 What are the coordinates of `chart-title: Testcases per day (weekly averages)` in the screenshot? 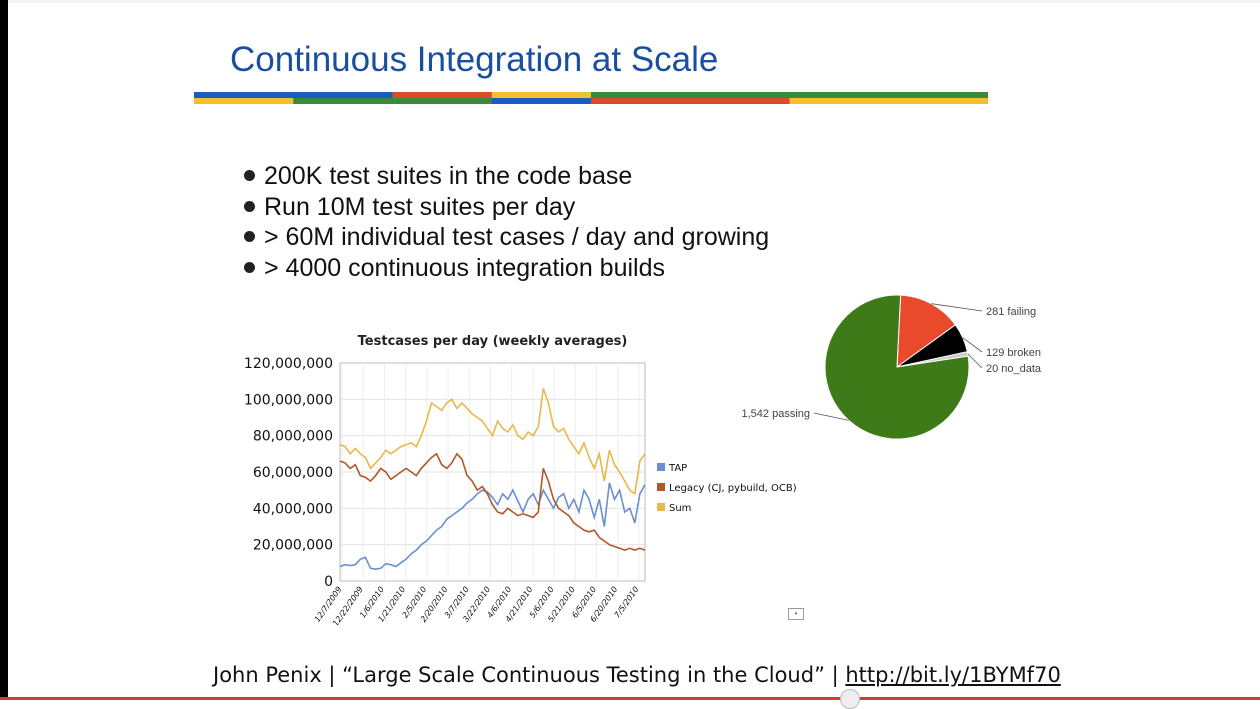 It's located at (493, 341).